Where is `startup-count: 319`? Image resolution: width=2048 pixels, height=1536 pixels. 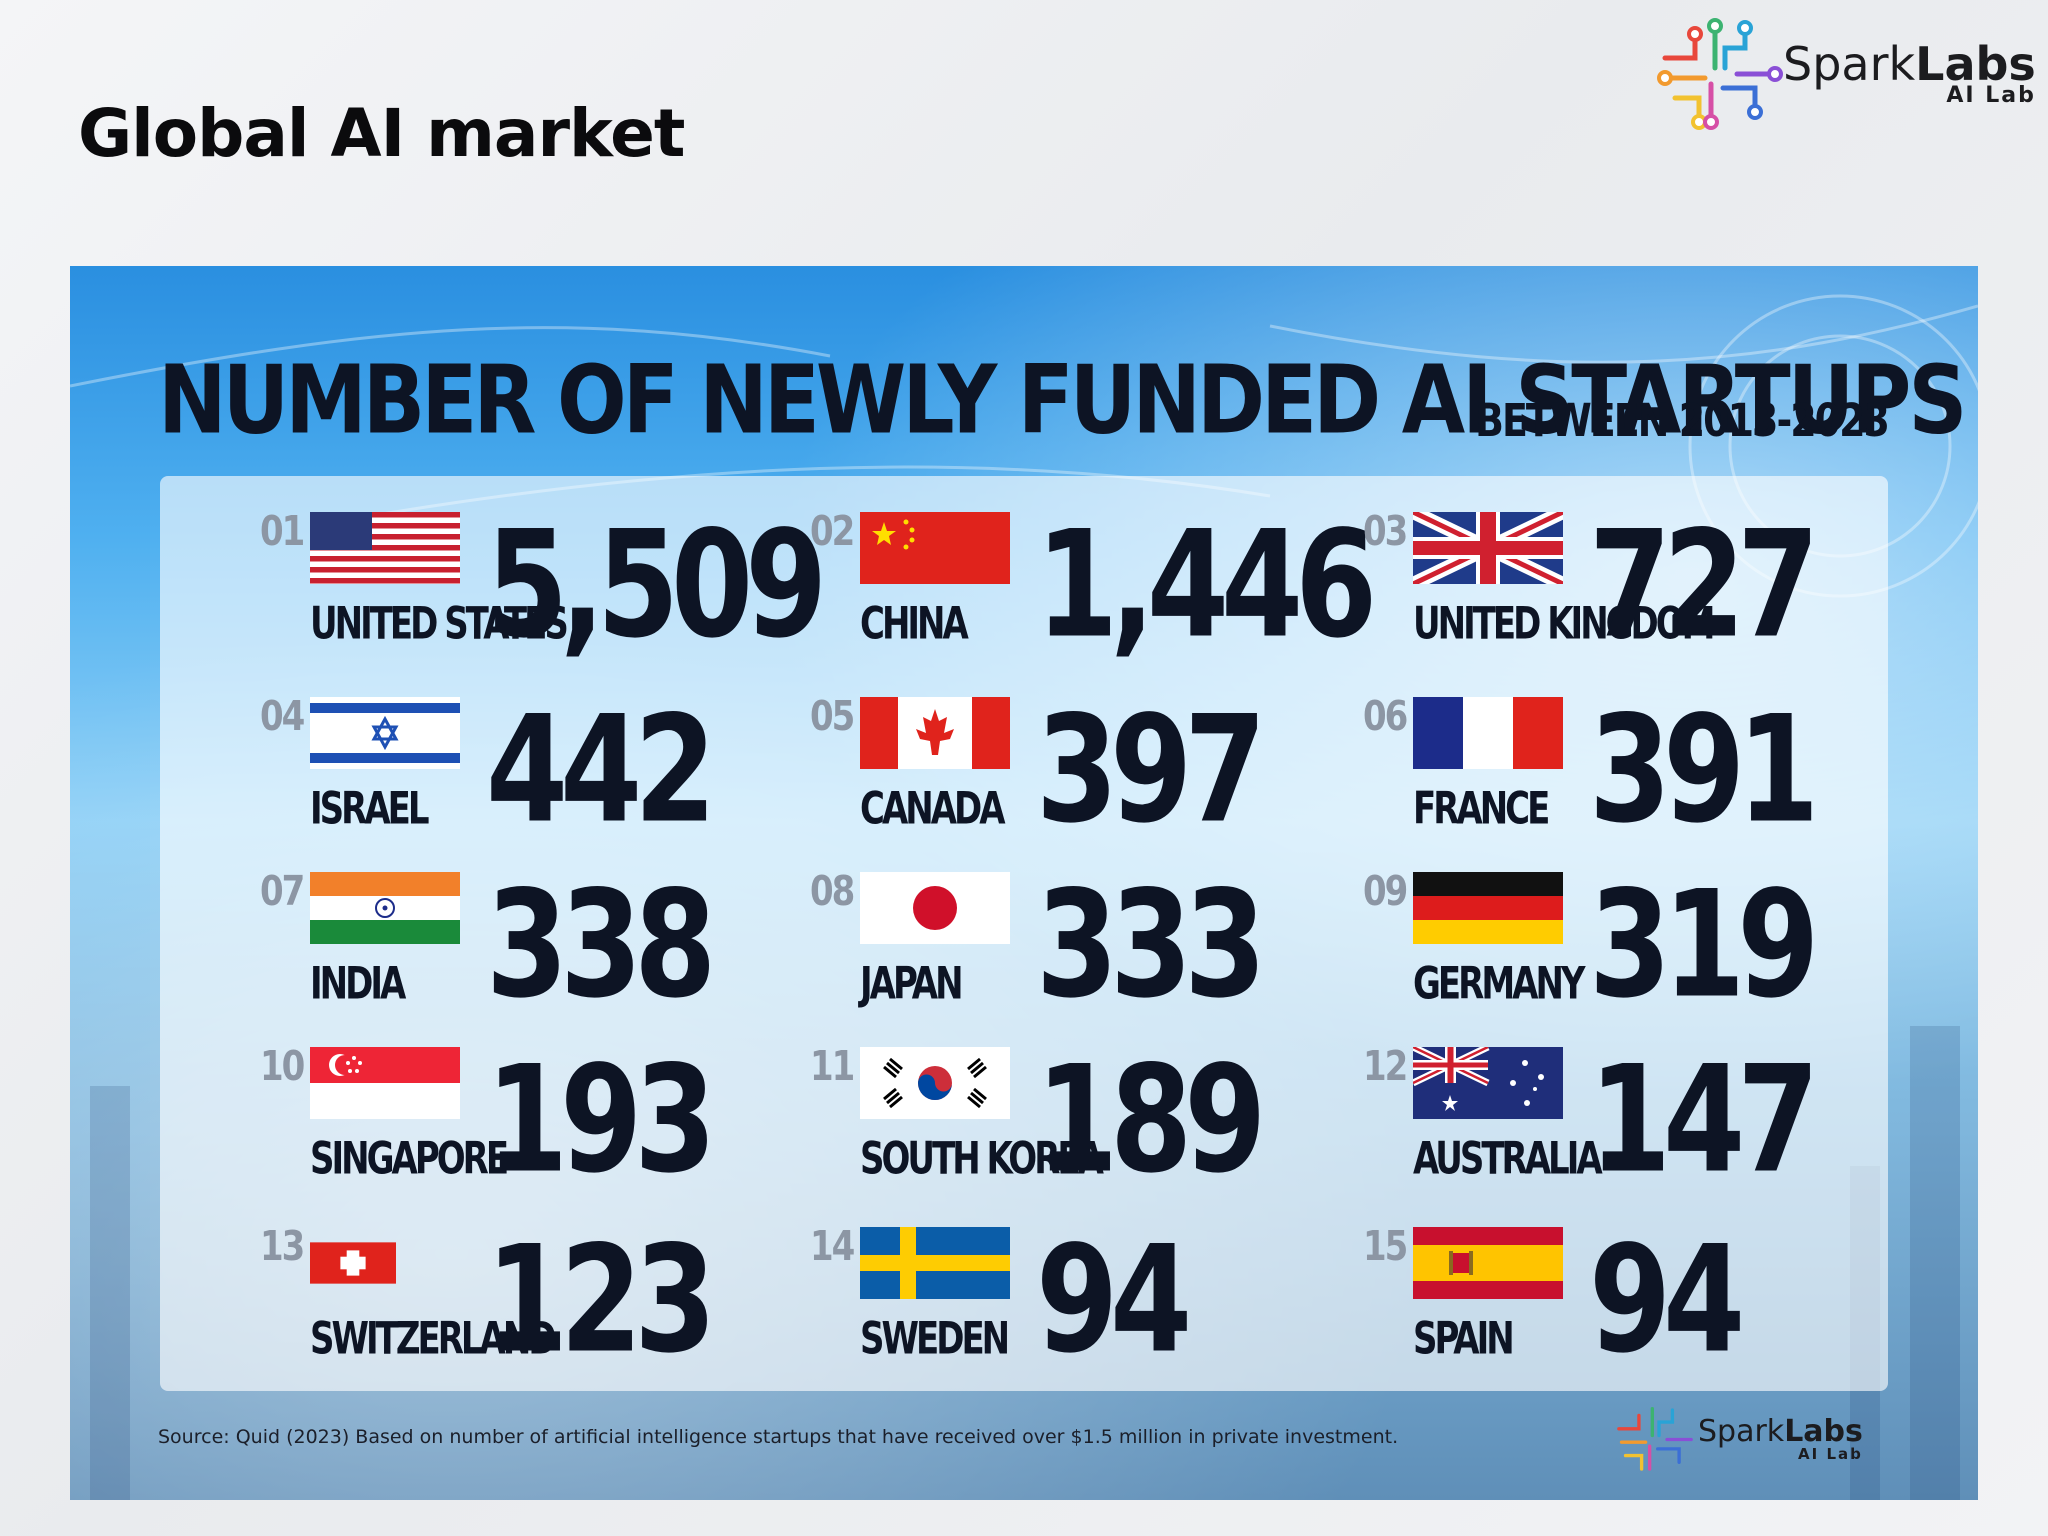
startup-count: 319 is located at coordinates (1704, 944).